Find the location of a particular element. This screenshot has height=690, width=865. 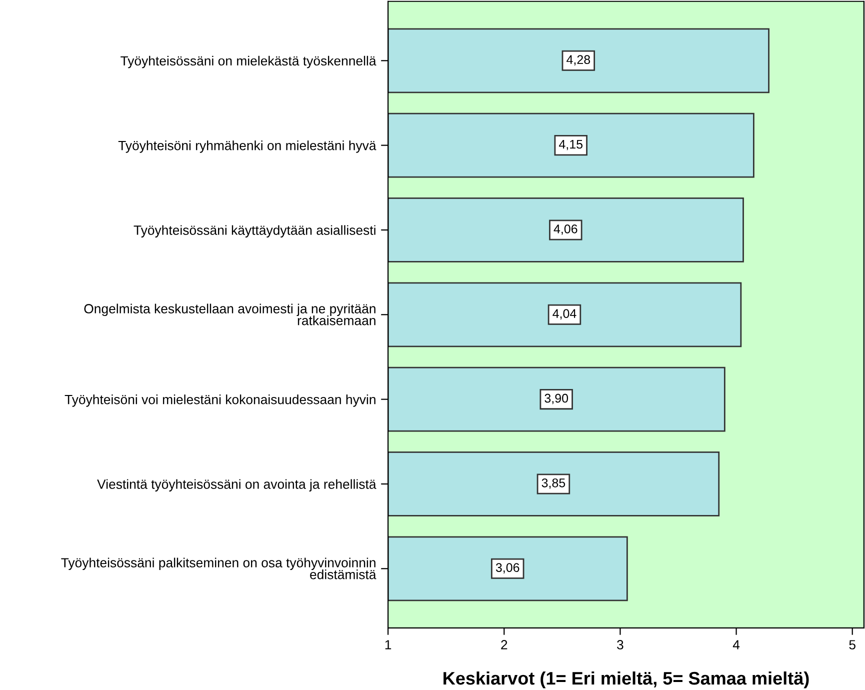

data-label: 4,04 is located at coordinates (564, 314).